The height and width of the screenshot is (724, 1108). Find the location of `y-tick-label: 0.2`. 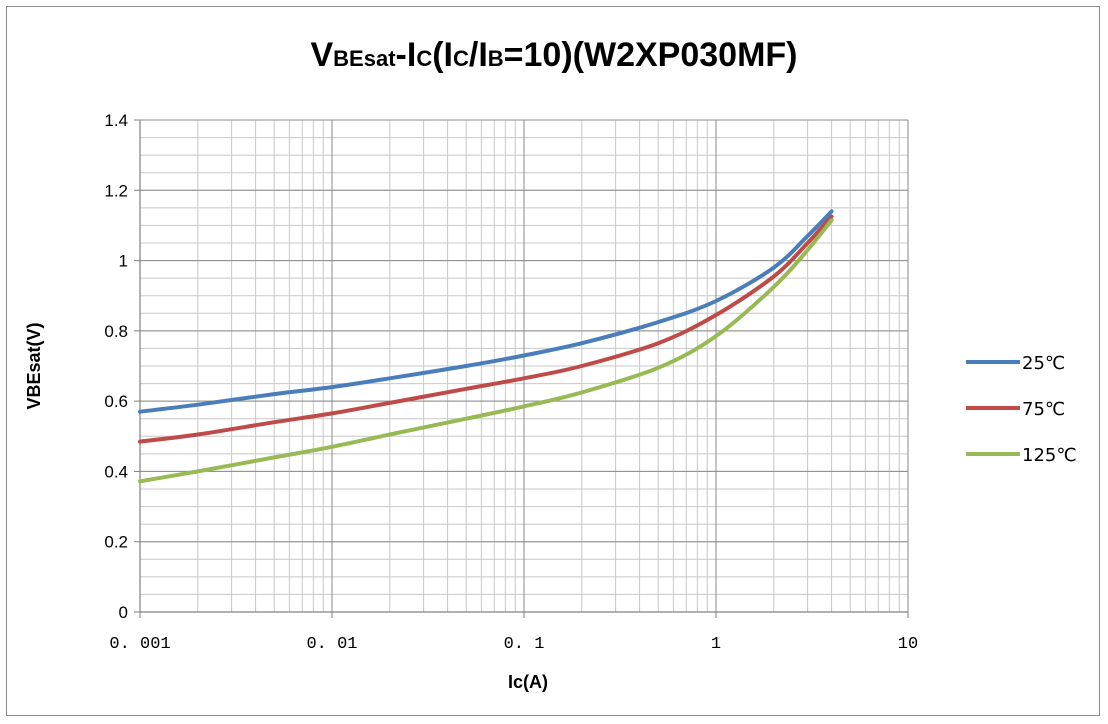

y-tick-label: 0.2 is located at coordinates (116, 542).